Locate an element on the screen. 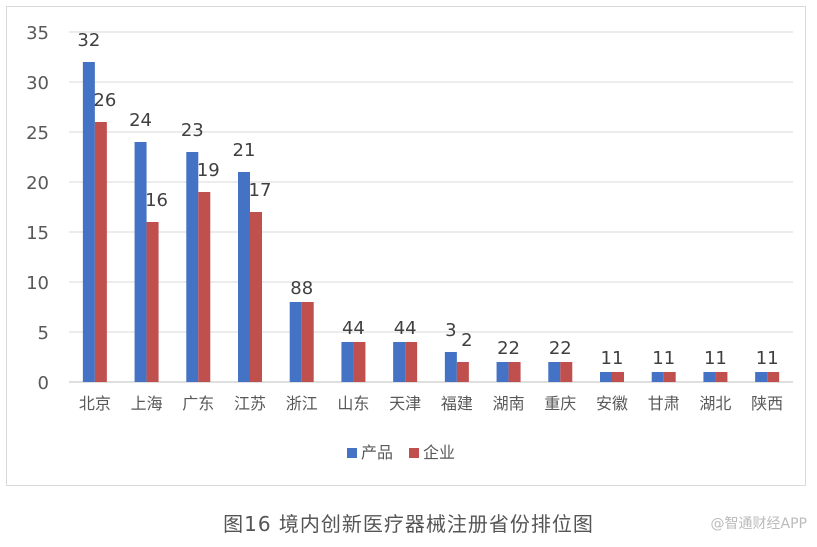  y-tick-label: 25 is located at coordinates (37, 133).